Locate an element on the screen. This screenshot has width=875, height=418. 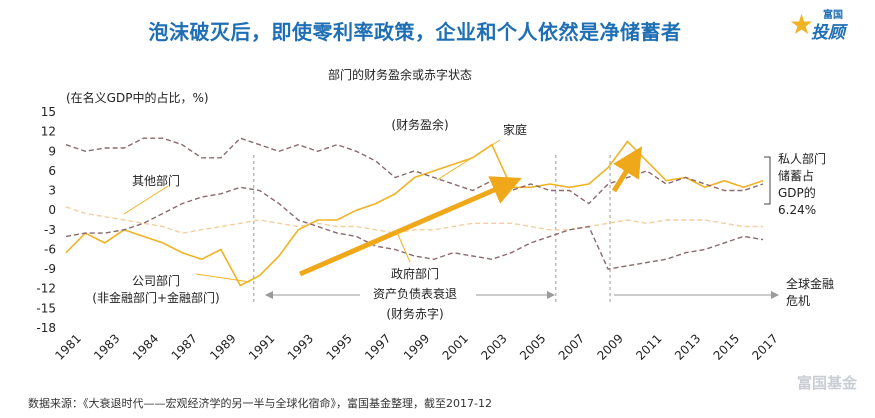
annotation-corporate-2: (非金融部门+金融部门) is located at coordinates (155, 297).